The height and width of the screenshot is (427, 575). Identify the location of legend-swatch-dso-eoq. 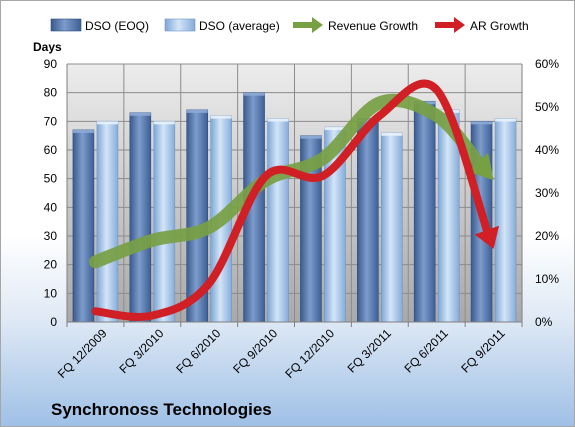
(66, 25).